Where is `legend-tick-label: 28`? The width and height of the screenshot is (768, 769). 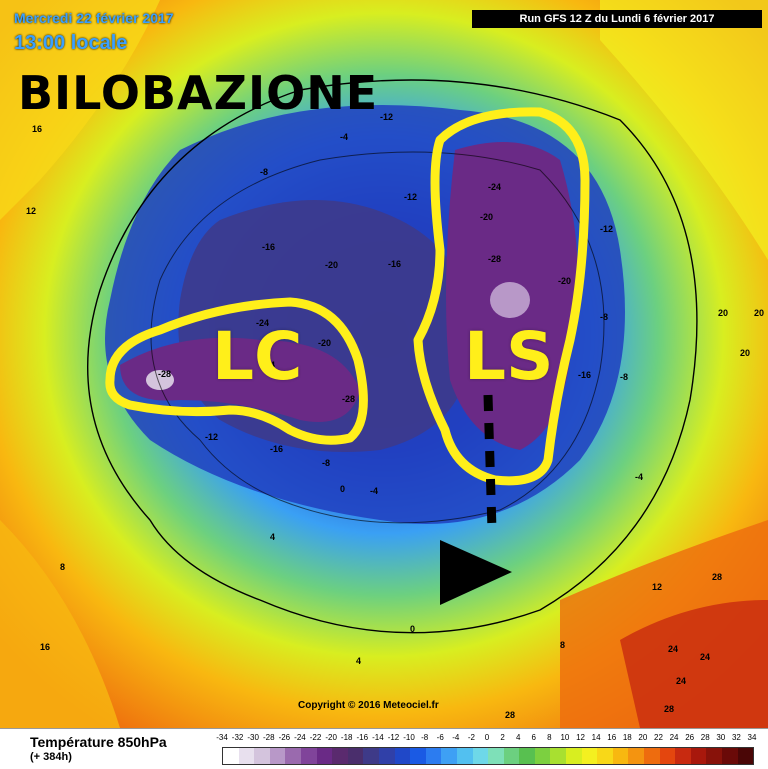
legend-tick-label: 28 is located at coordinates (705, 737).